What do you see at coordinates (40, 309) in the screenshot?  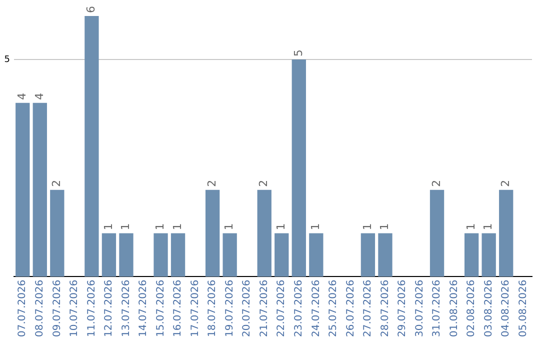 I see `x-tick-label: 08.07.2026` at bounding box center [40, 309].